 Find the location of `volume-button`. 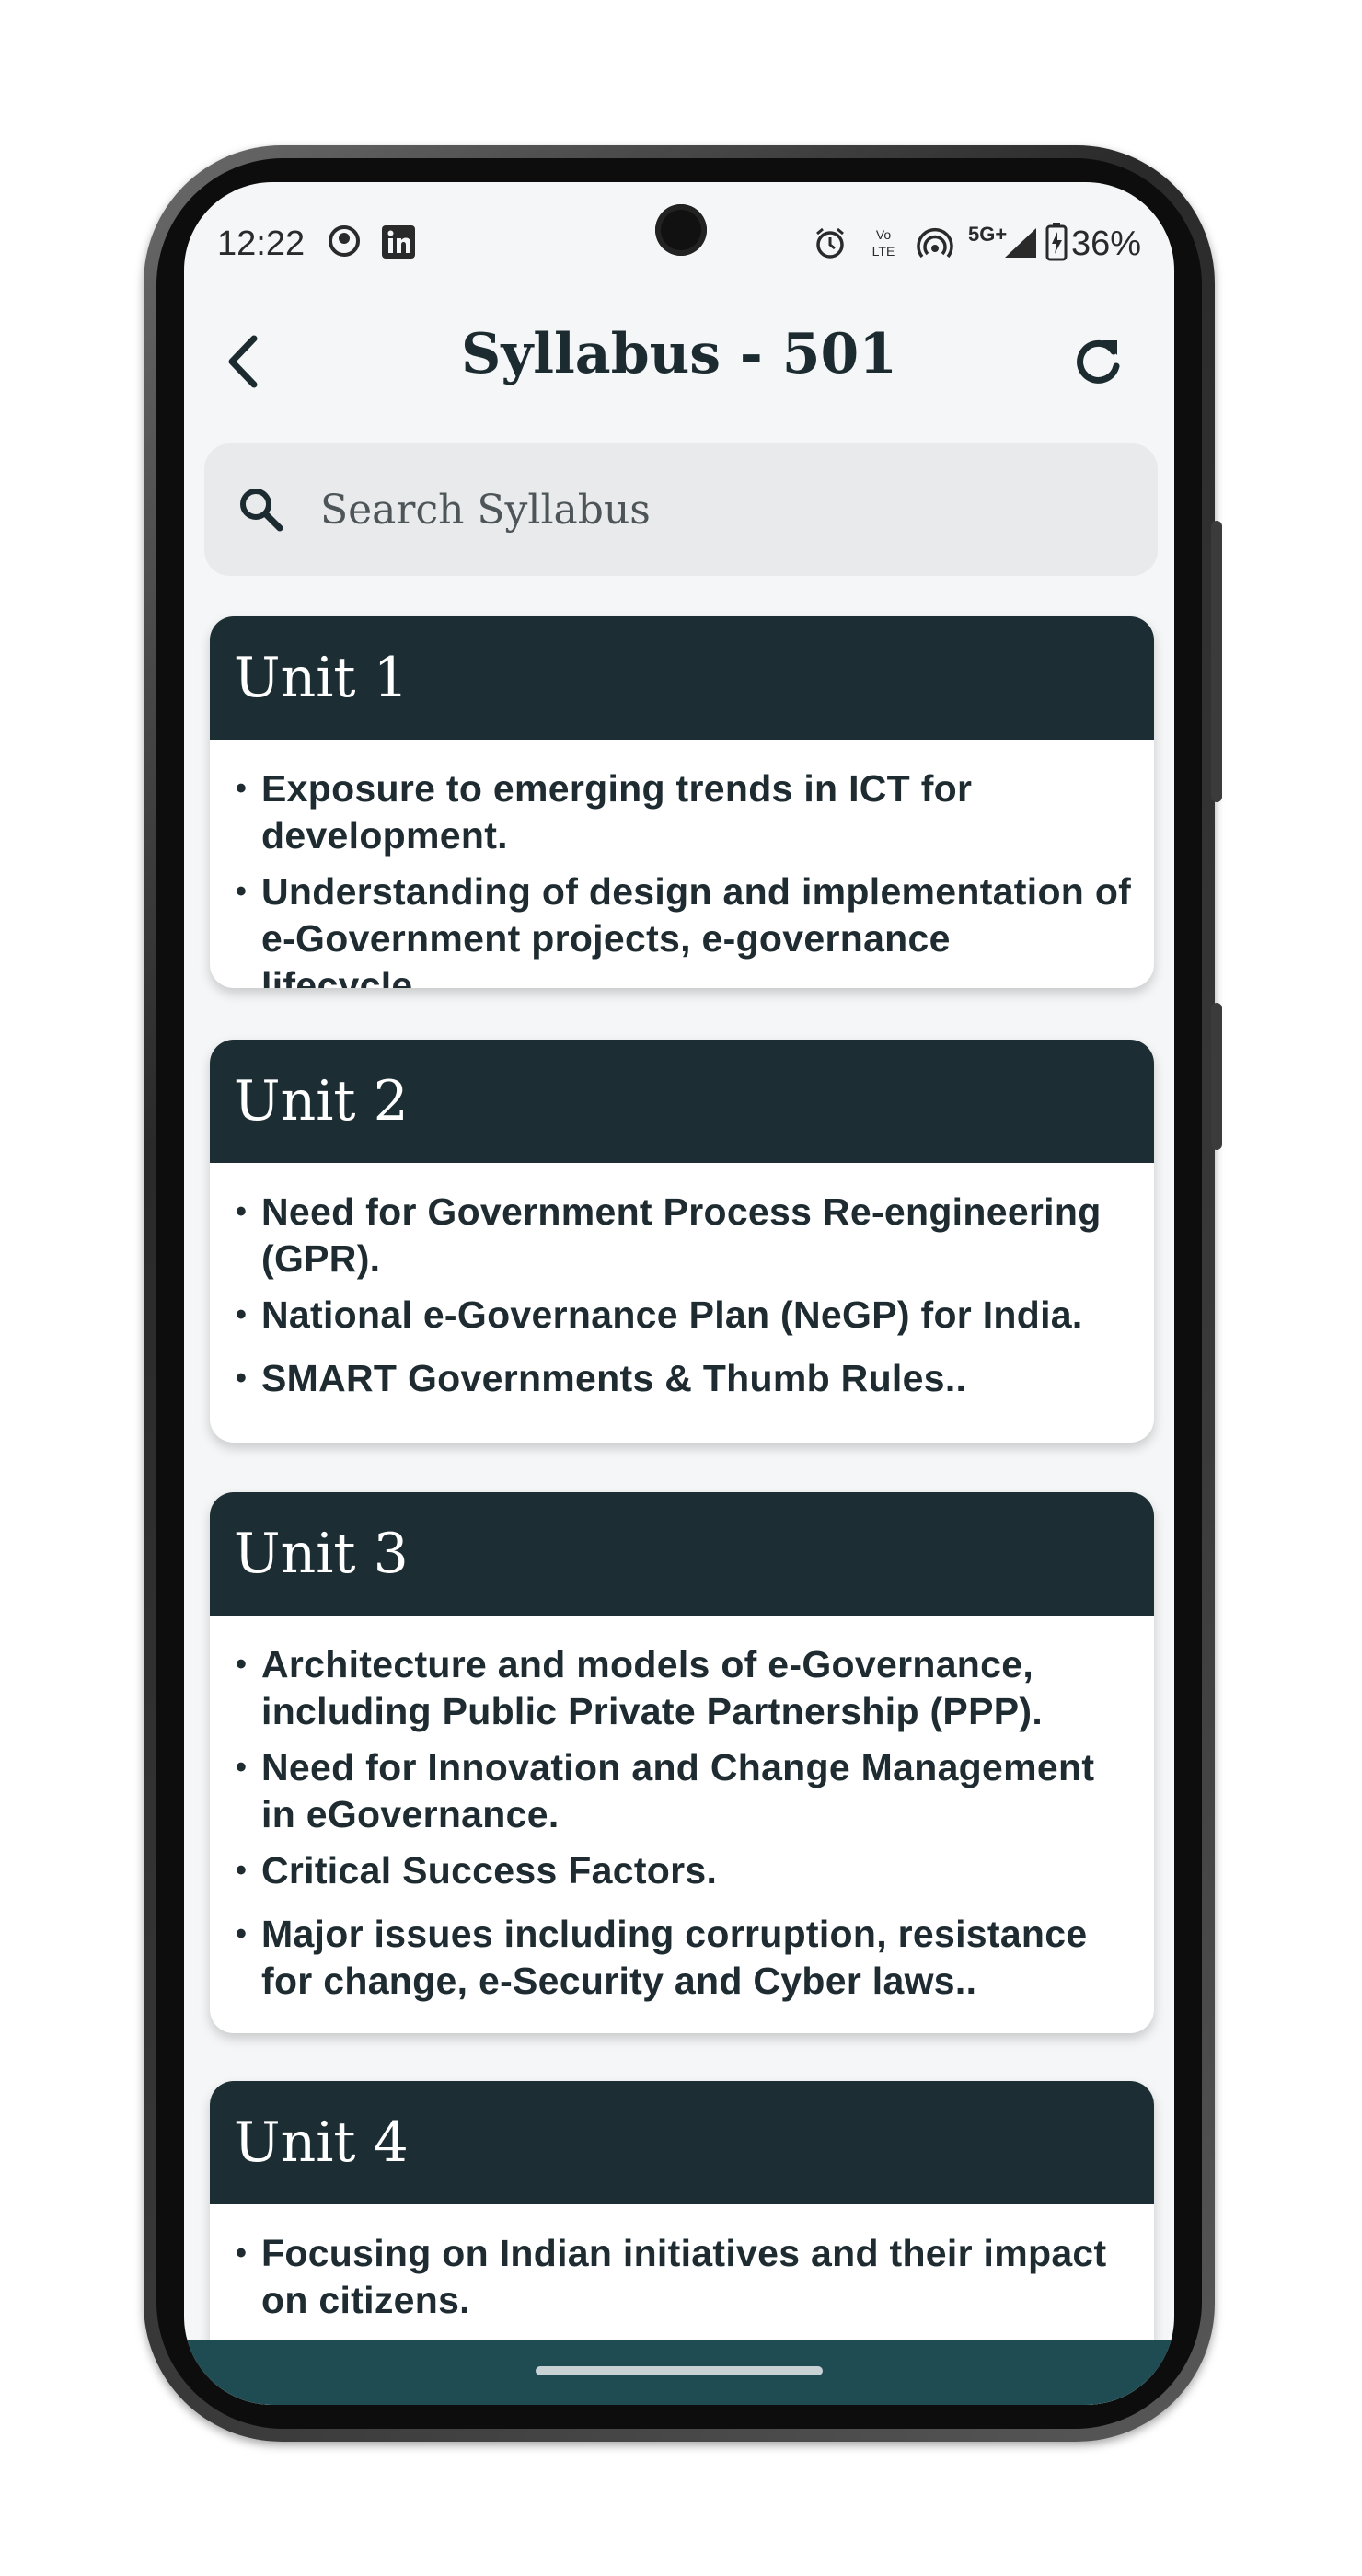

volume-button is located at coordinates (1217, 661).